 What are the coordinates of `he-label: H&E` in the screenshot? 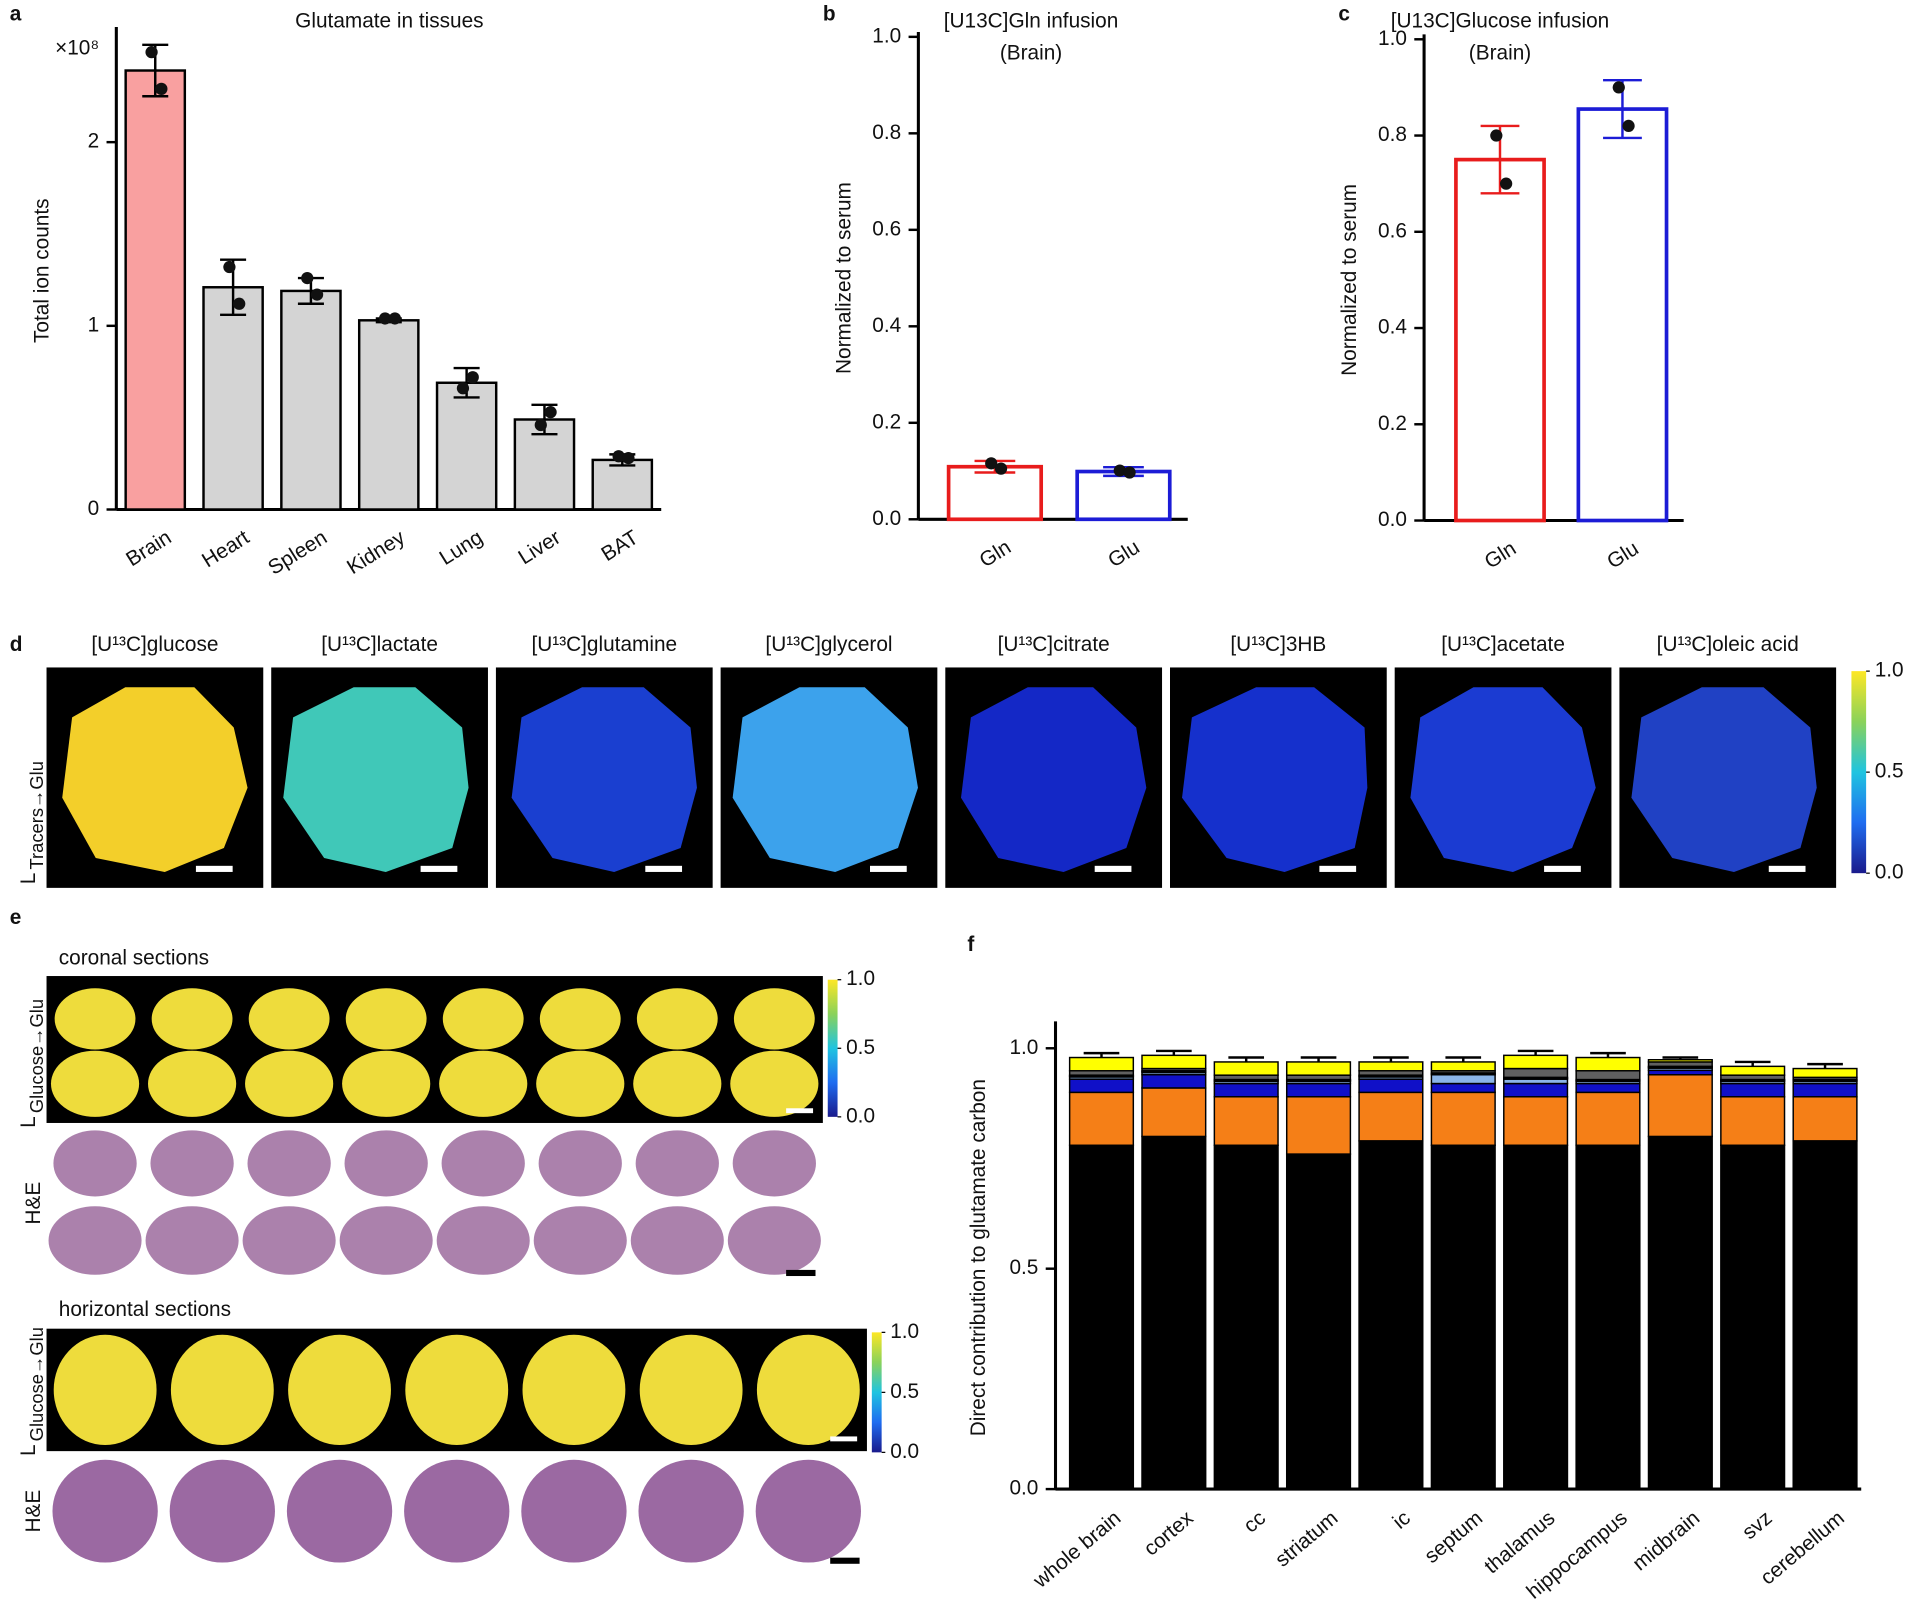 It's located at (33, 1203).